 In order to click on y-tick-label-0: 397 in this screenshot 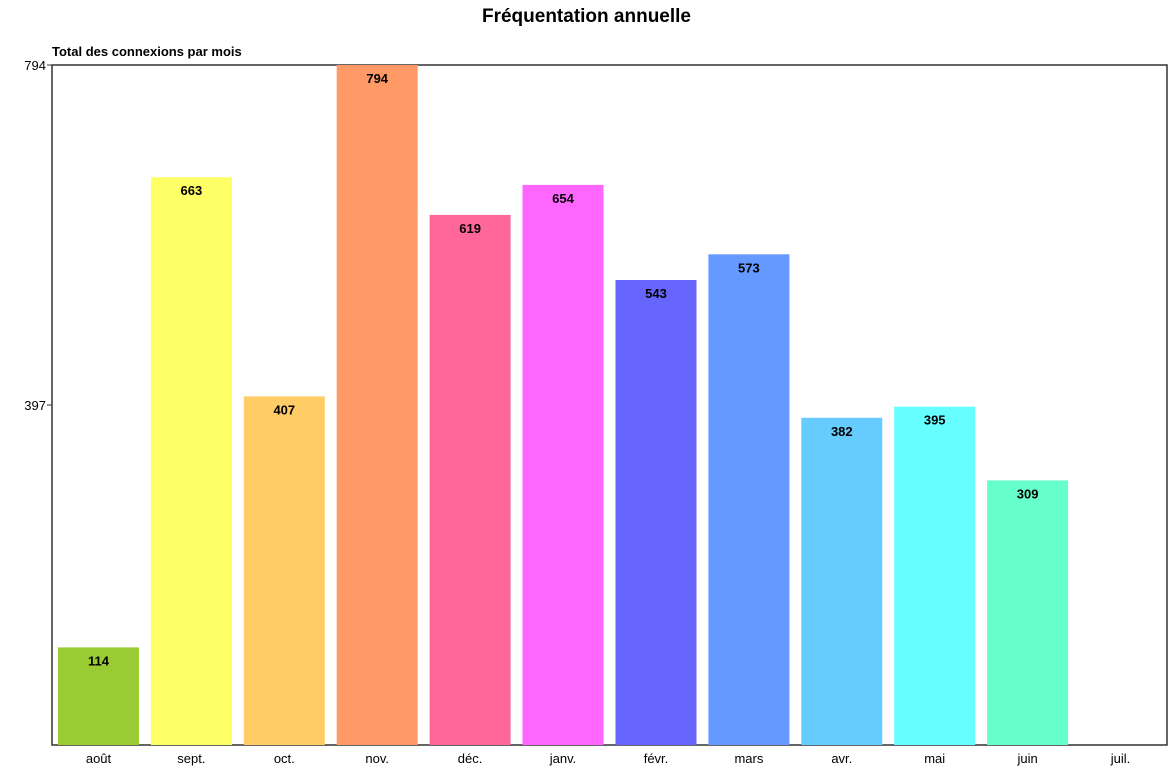, I will do `click(35, 405)`.